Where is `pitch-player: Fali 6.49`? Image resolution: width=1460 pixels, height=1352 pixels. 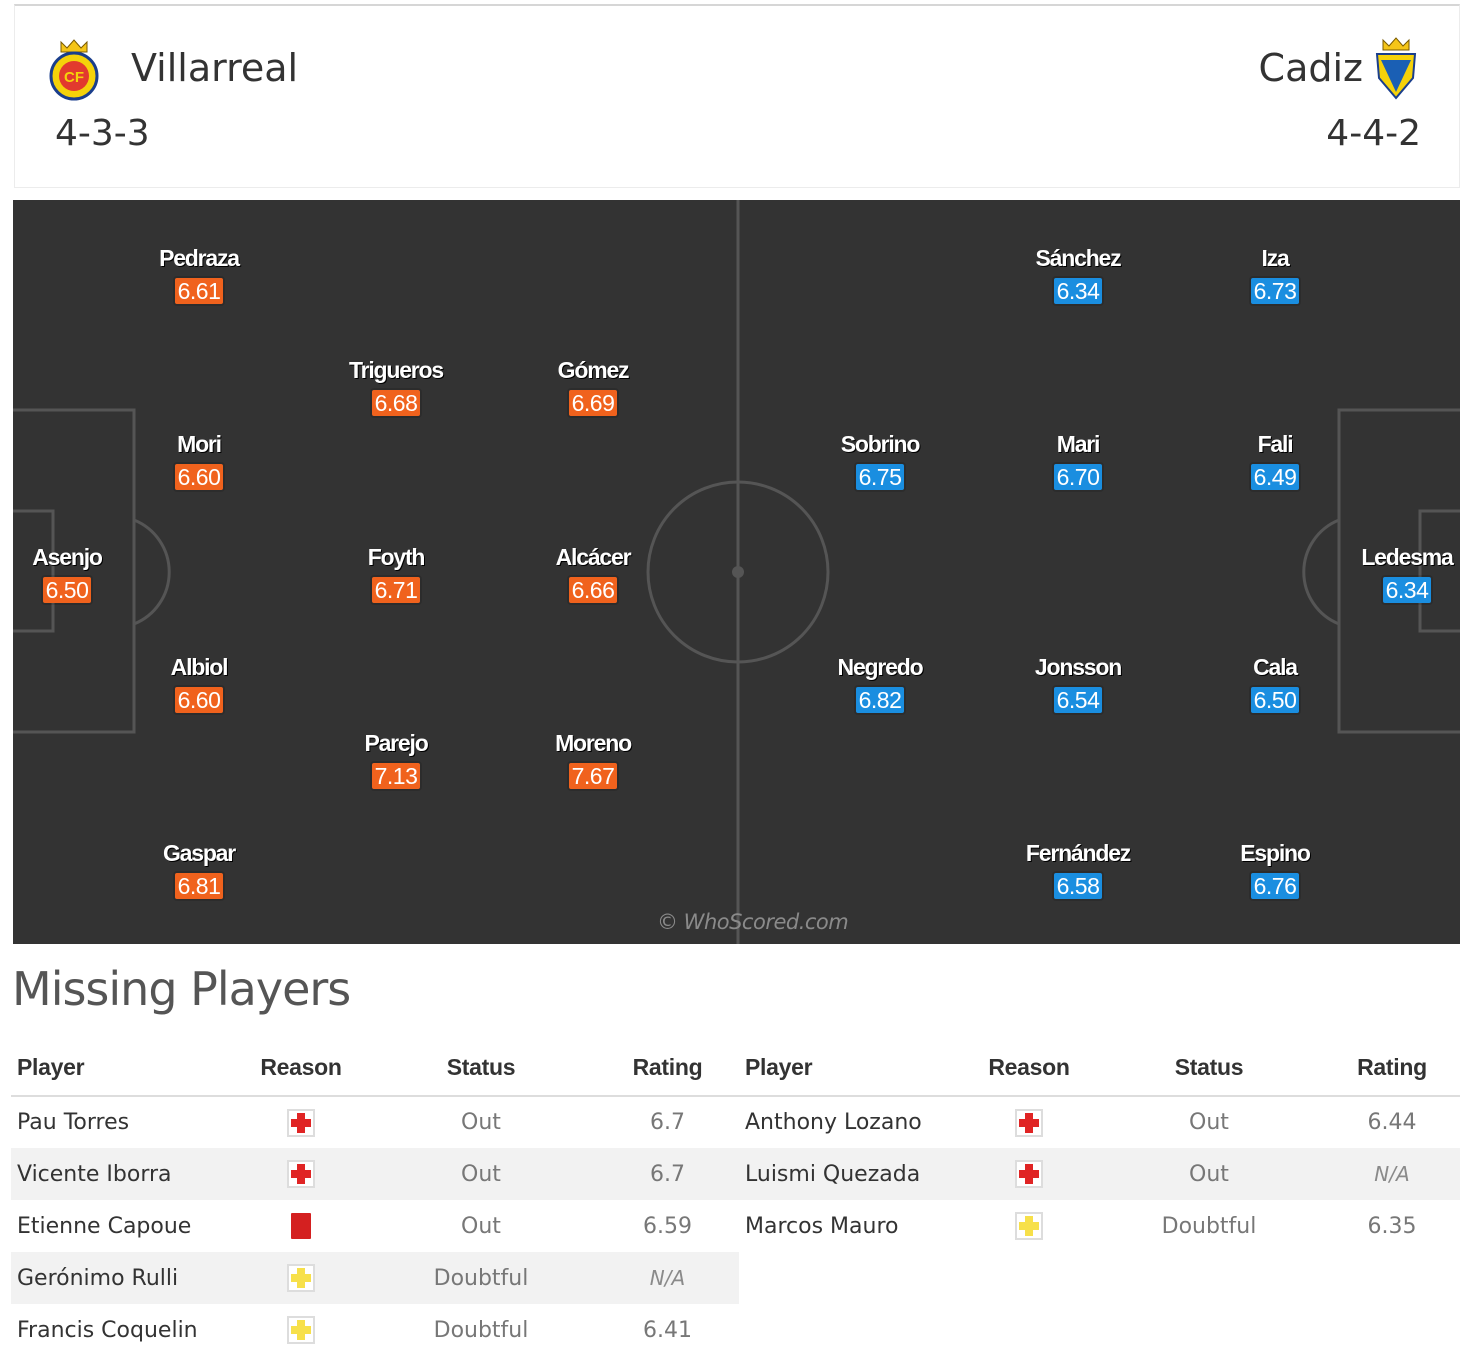
pitch-player: Fali 6.49 is located at coordinates (1275, 460).